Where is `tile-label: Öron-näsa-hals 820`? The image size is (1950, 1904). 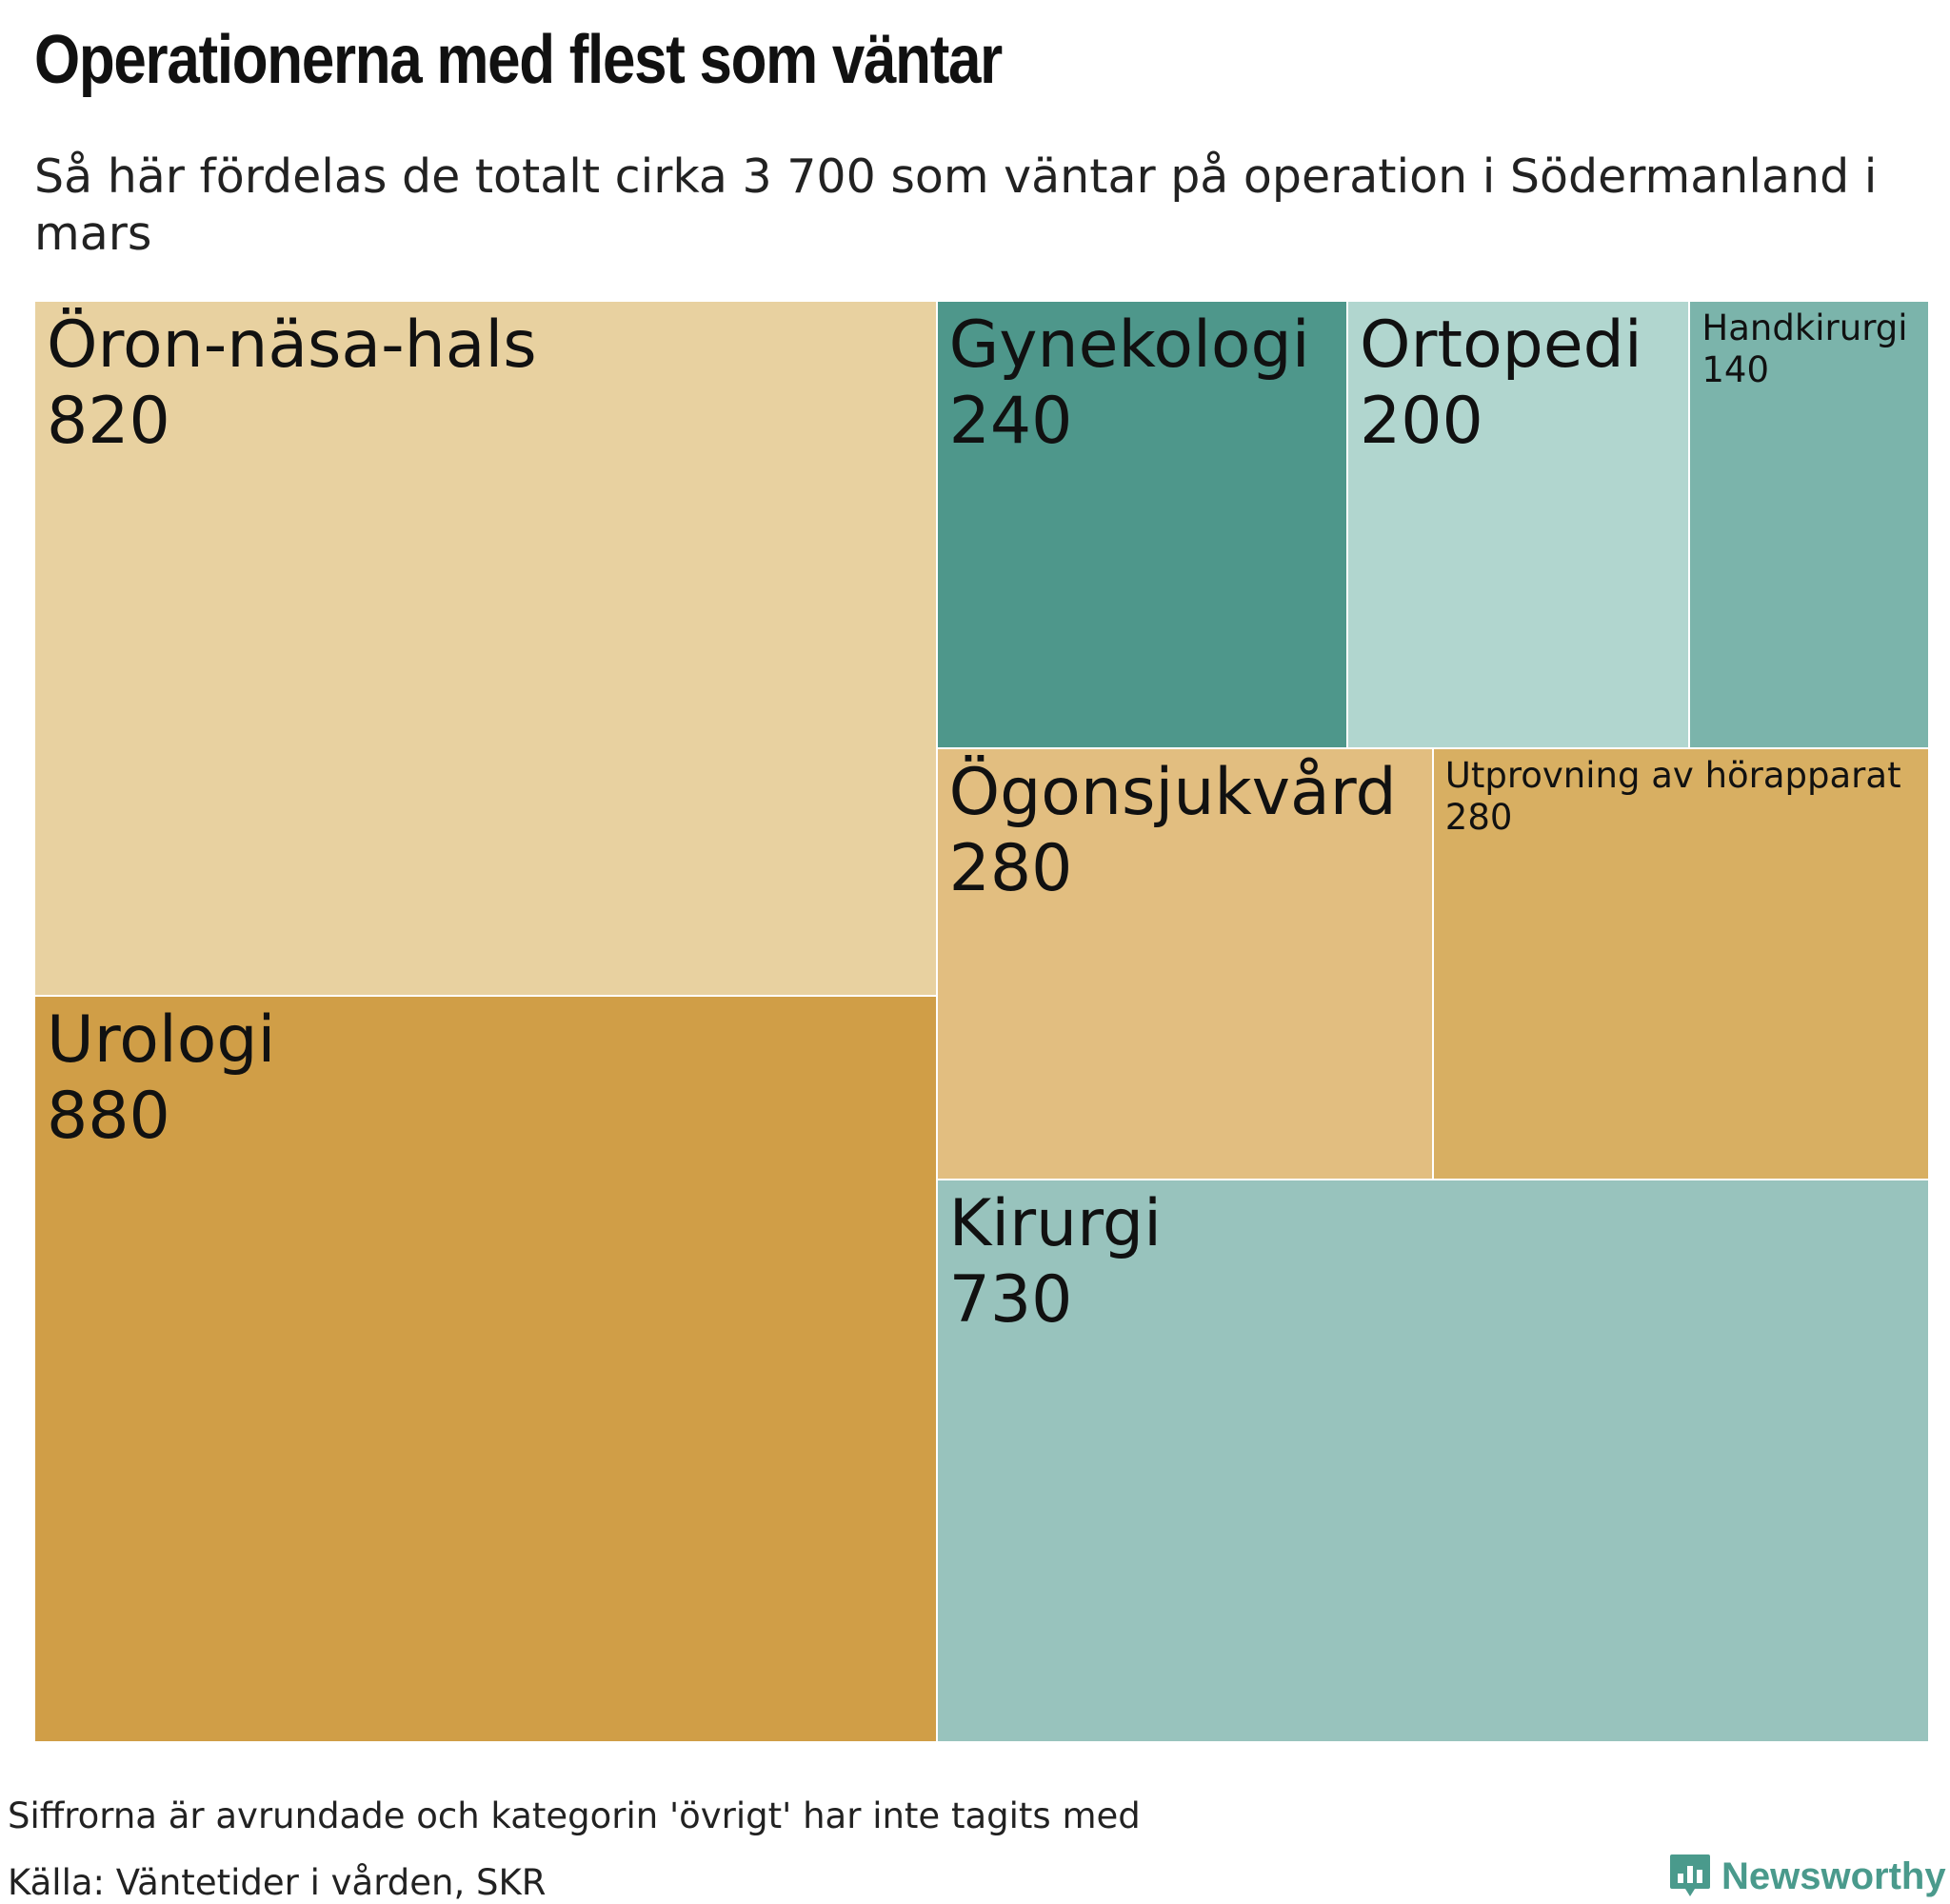 tile-label: Öron-näsa-hals 820 is located at coordinates (292, 383).